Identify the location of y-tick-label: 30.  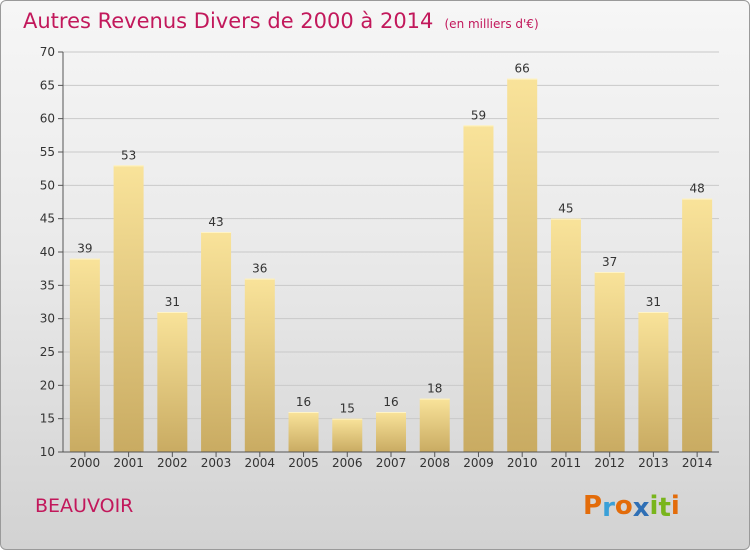
(47, 319).